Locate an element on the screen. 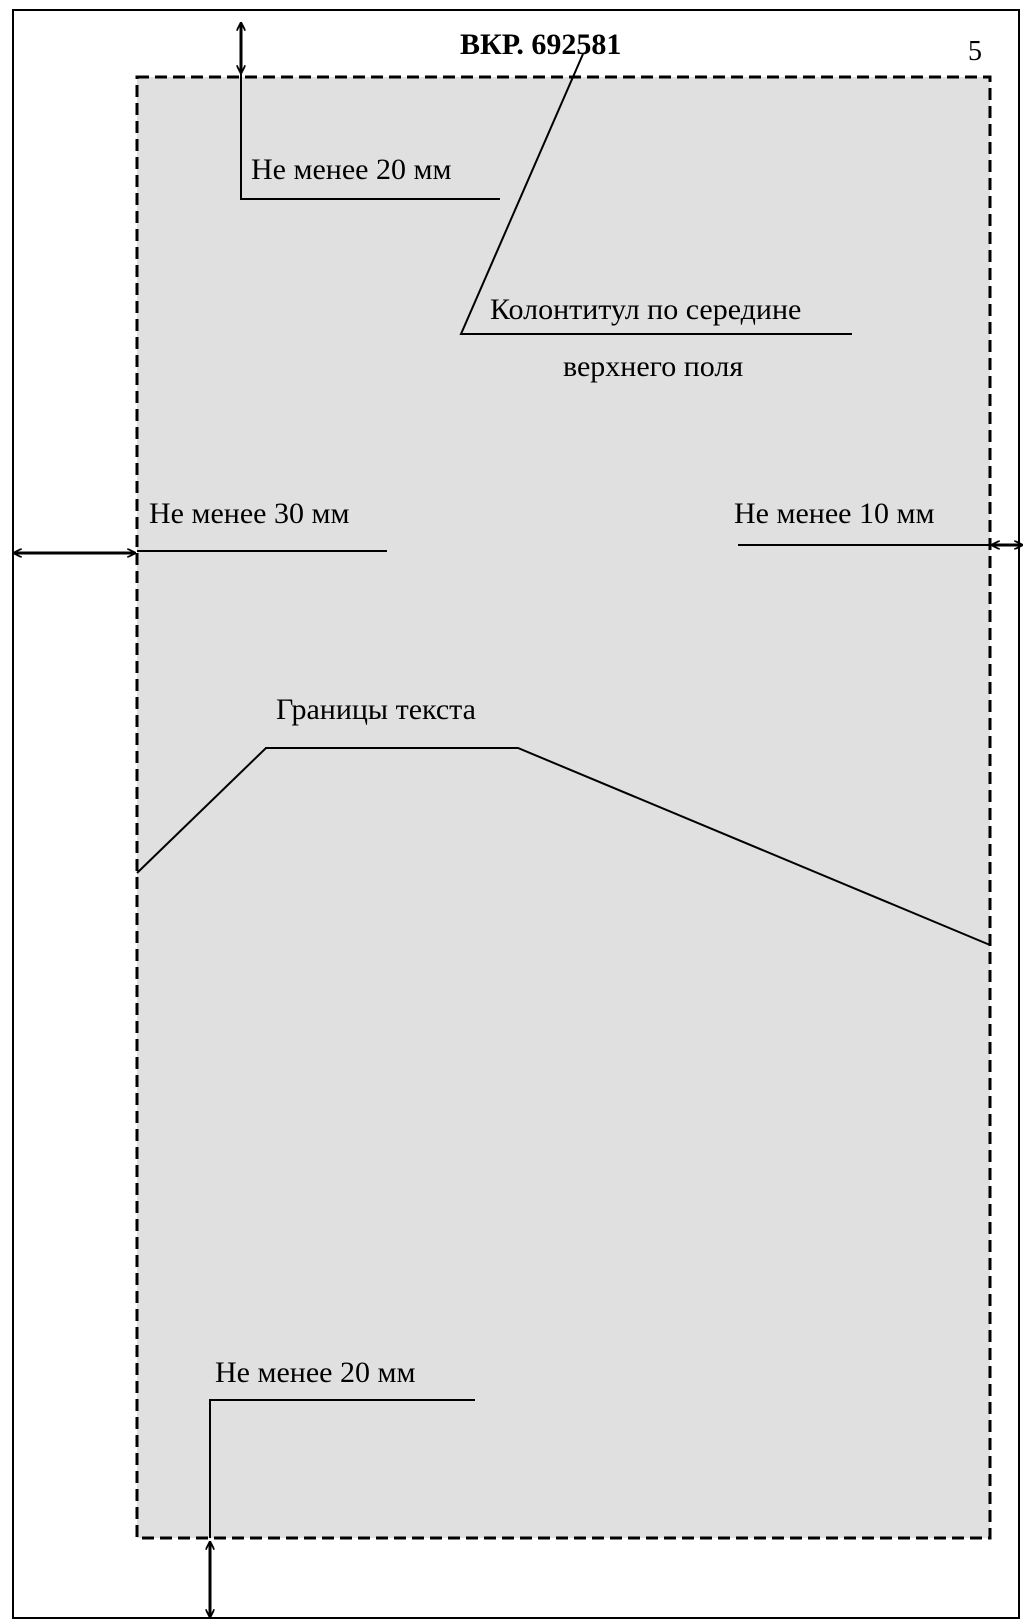 This screenshot has width=1025, height=1620. top-margin-leader is located at coordinates (370, 136).